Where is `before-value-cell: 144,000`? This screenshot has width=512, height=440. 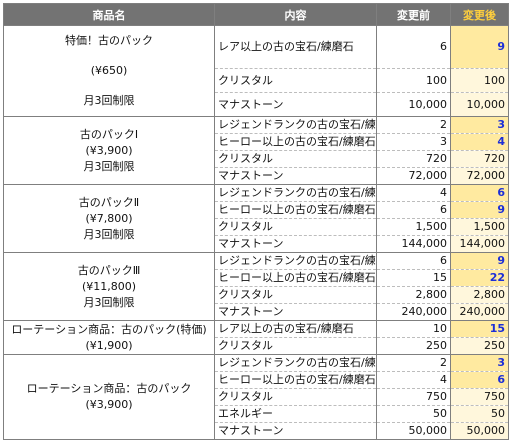
before-value-cell: 144,000 is located at coordinates (413, 244).